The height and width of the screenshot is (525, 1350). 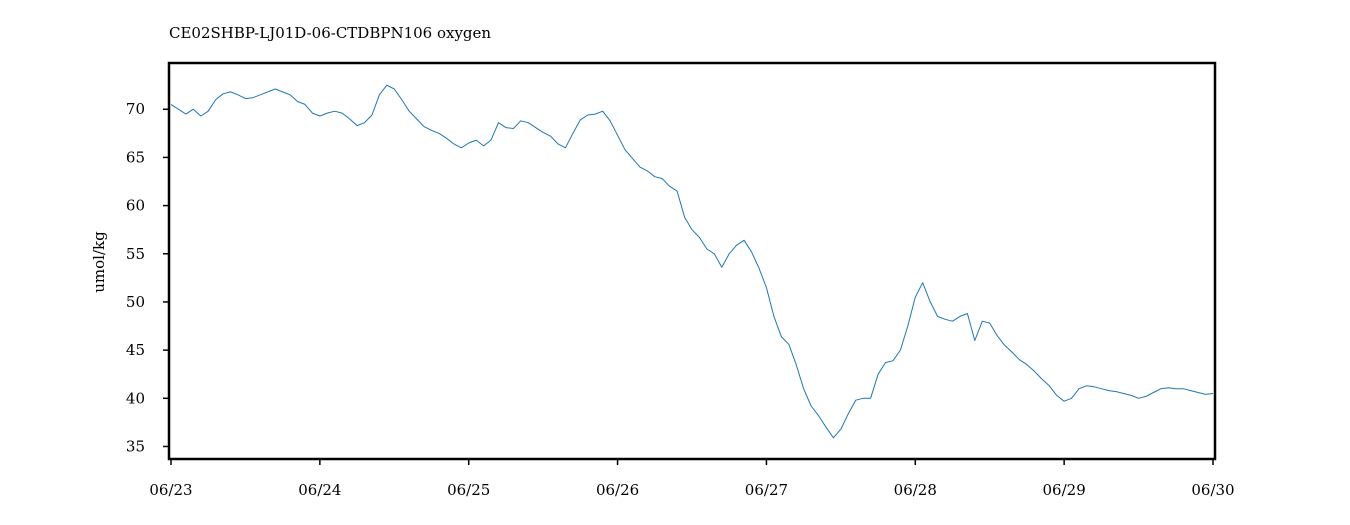 What do you see at coordinates (170, 490) in the screenshot?
I see `x-tick-label: 06/23` at bounding box center [170, 490].